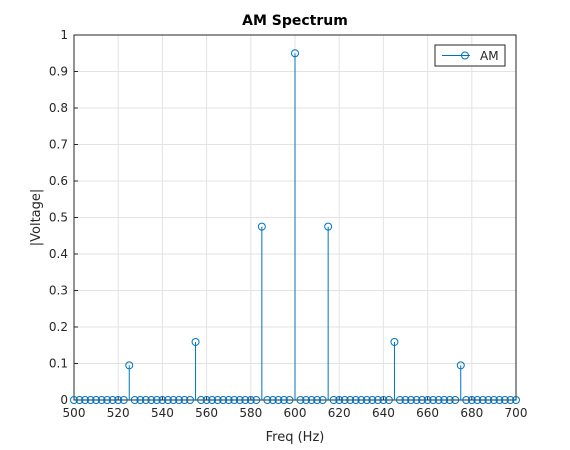 The image size is (570, 450). Describe the element at coordinates (489, 56) in the screenshot. I see `legend-entry-am: AM` at that location.